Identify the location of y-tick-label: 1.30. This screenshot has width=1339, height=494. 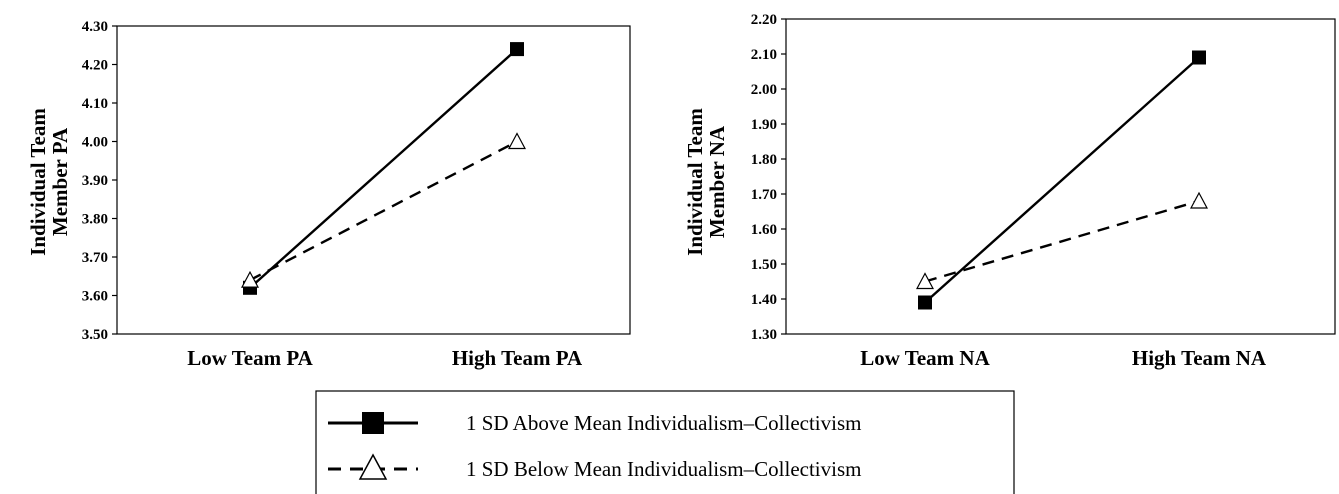
(764, 335).